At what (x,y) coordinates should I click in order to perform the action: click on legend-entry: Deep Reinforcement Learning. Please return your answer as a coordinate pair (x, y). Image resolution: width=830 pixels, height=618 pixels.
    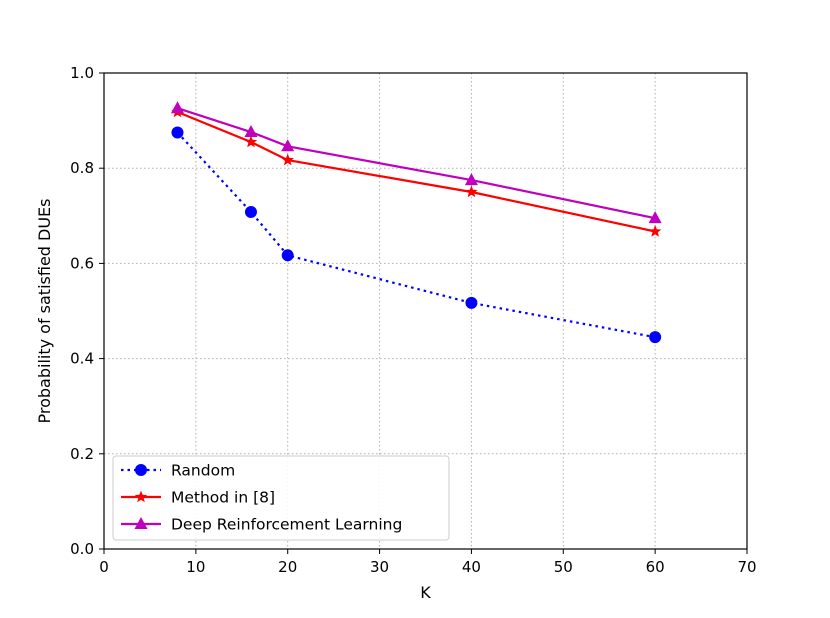
    Looking at the image, I should click on (261, 525).